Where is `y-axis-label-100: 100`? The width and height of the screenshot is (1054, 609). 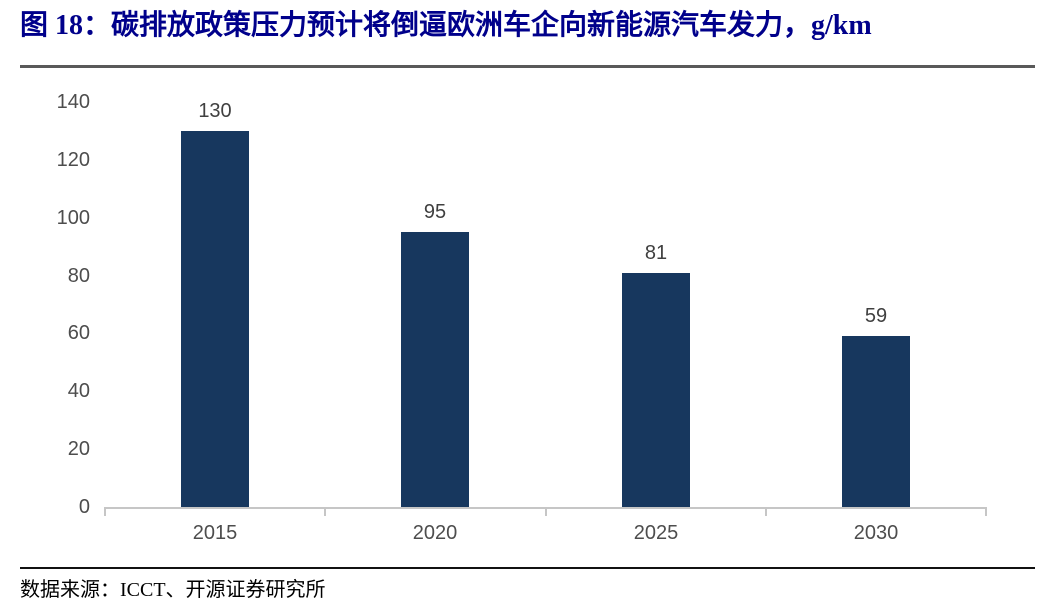 y-axis-label-100: 100 is located at coordinates (73, 217).